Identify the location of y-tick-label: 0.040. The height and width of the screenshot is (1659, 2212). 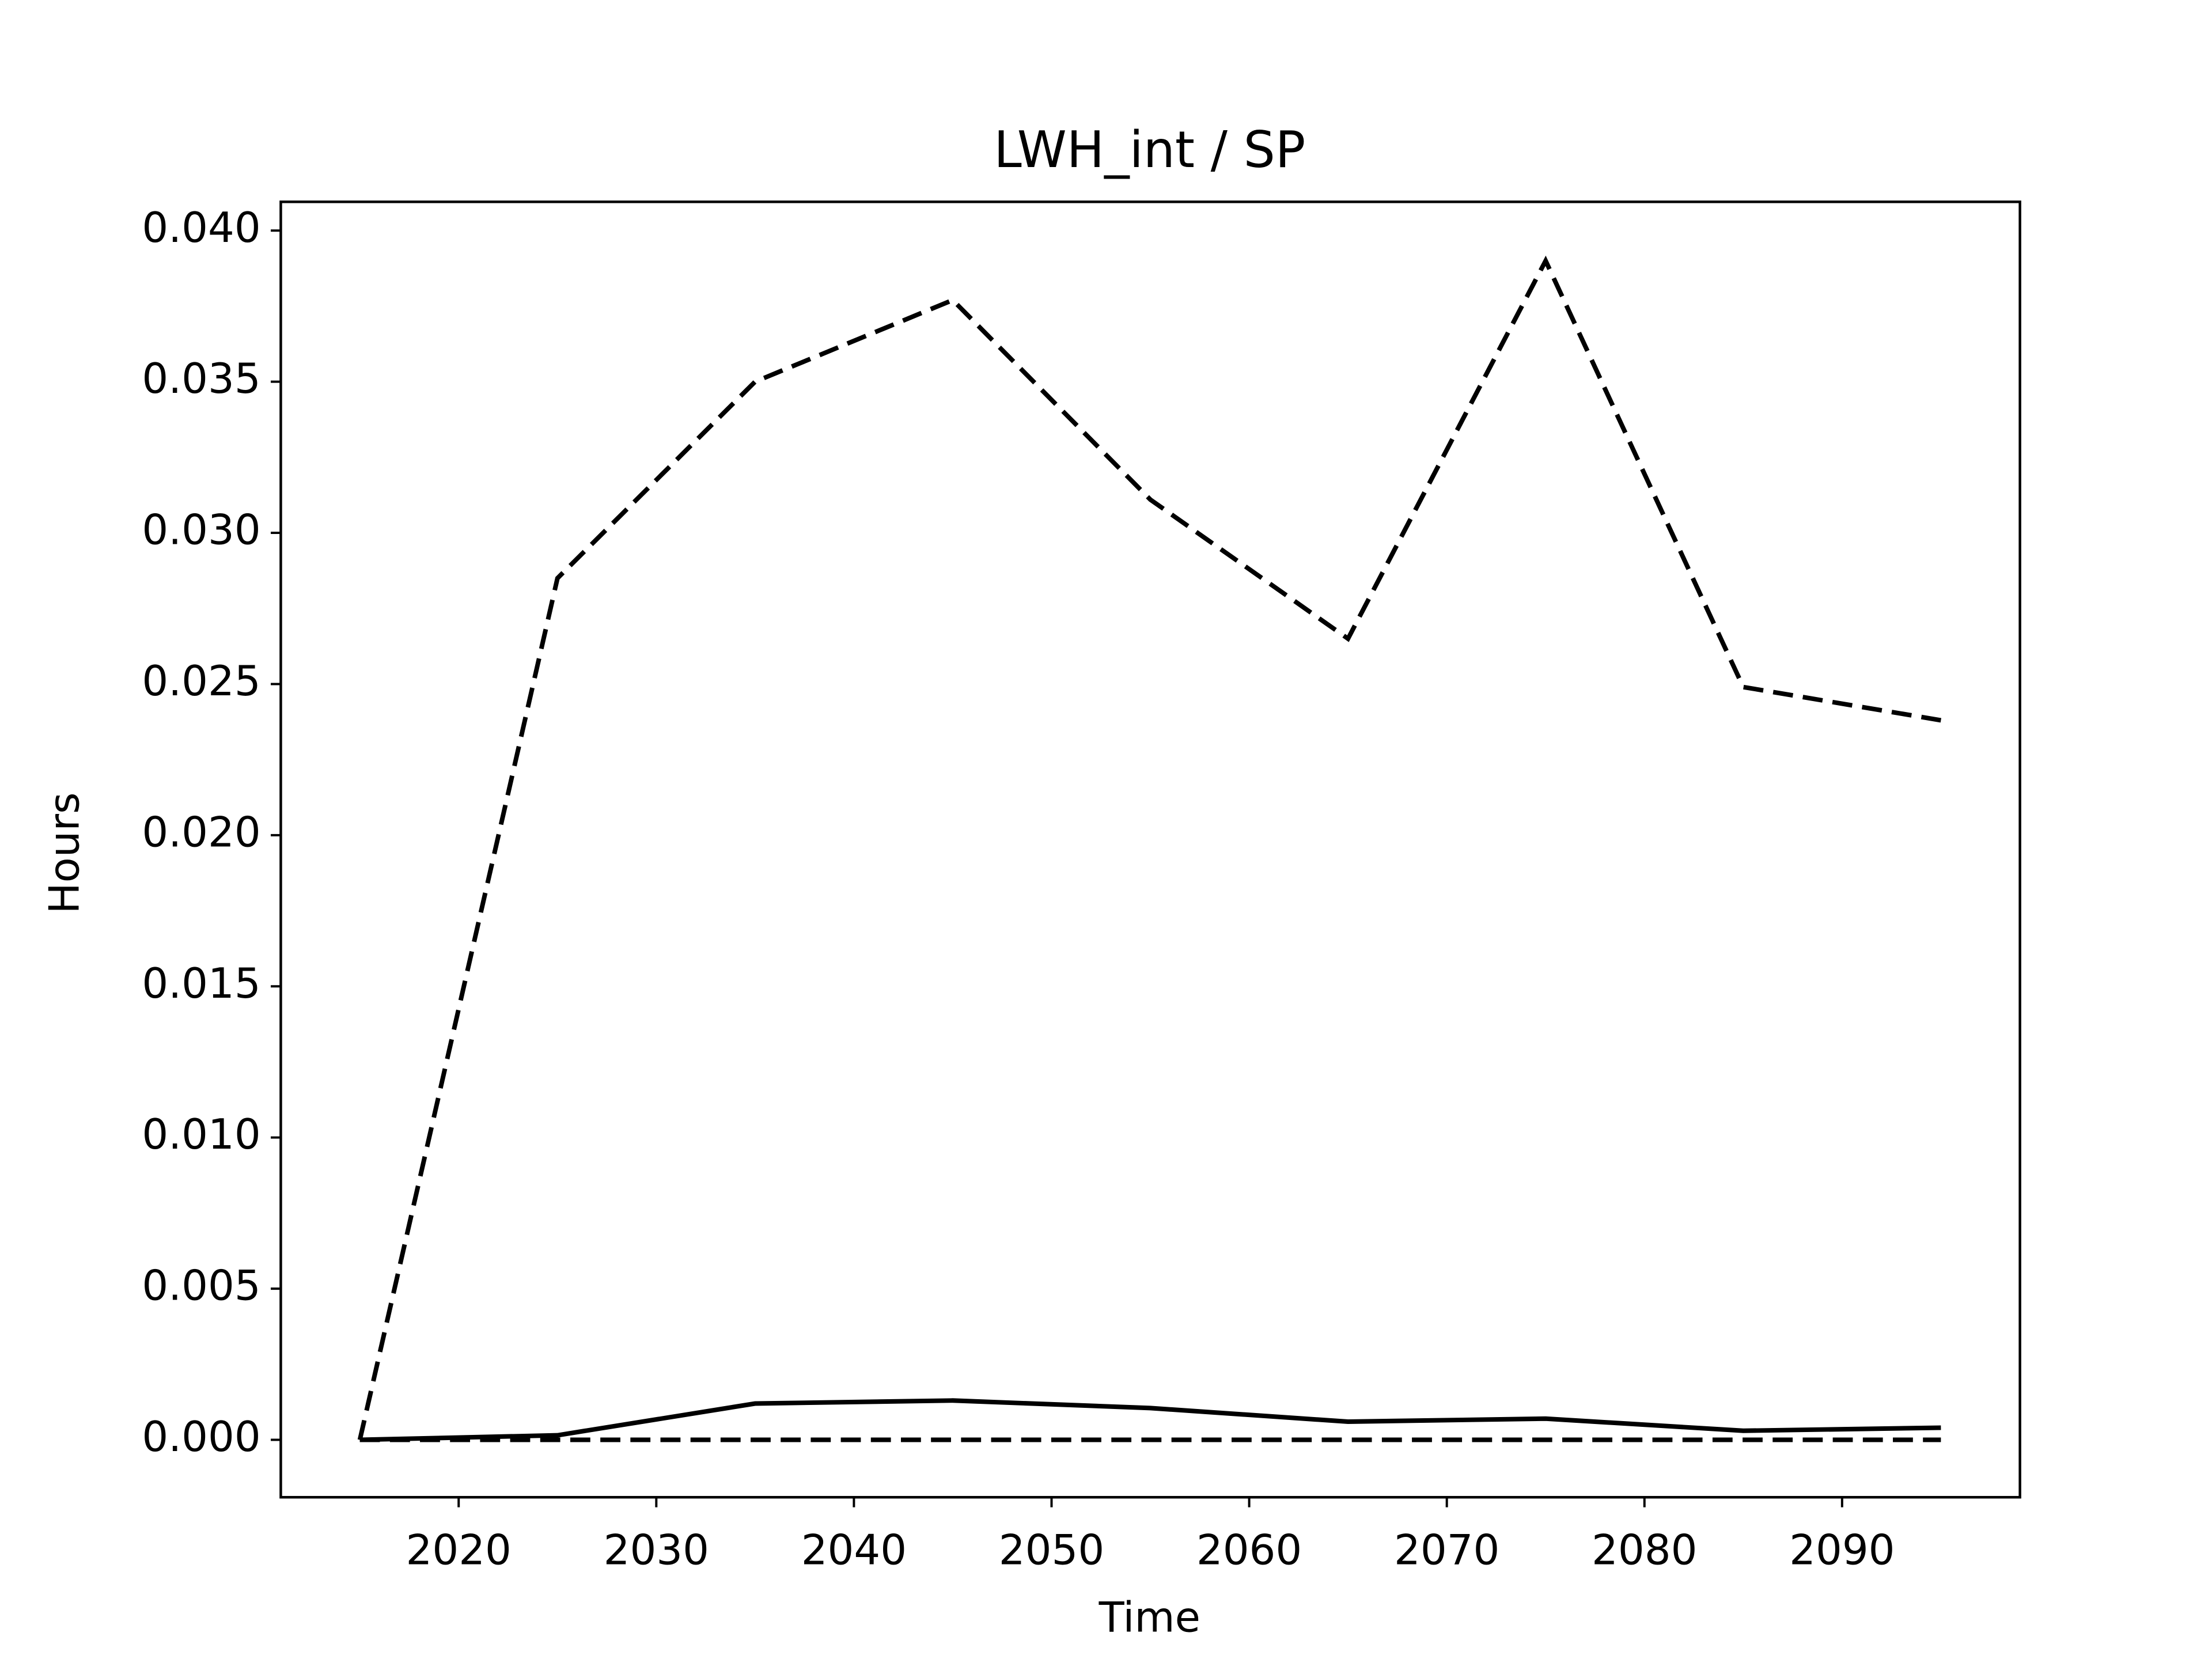
(201, 227).